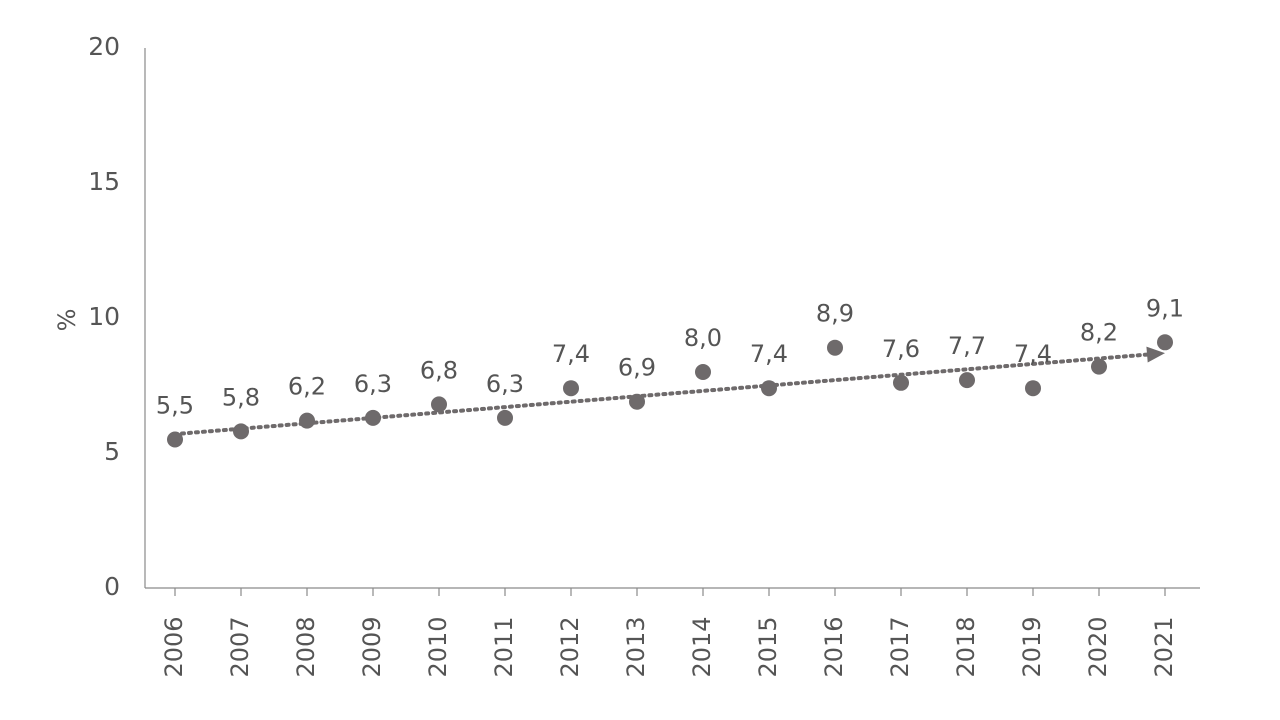 The width and height of the screenshot is (1280, 720). What do you see at coordinates (439, 370) in the screenshot?
I see `data-label: 6,8` at bounding box center [439, 370].